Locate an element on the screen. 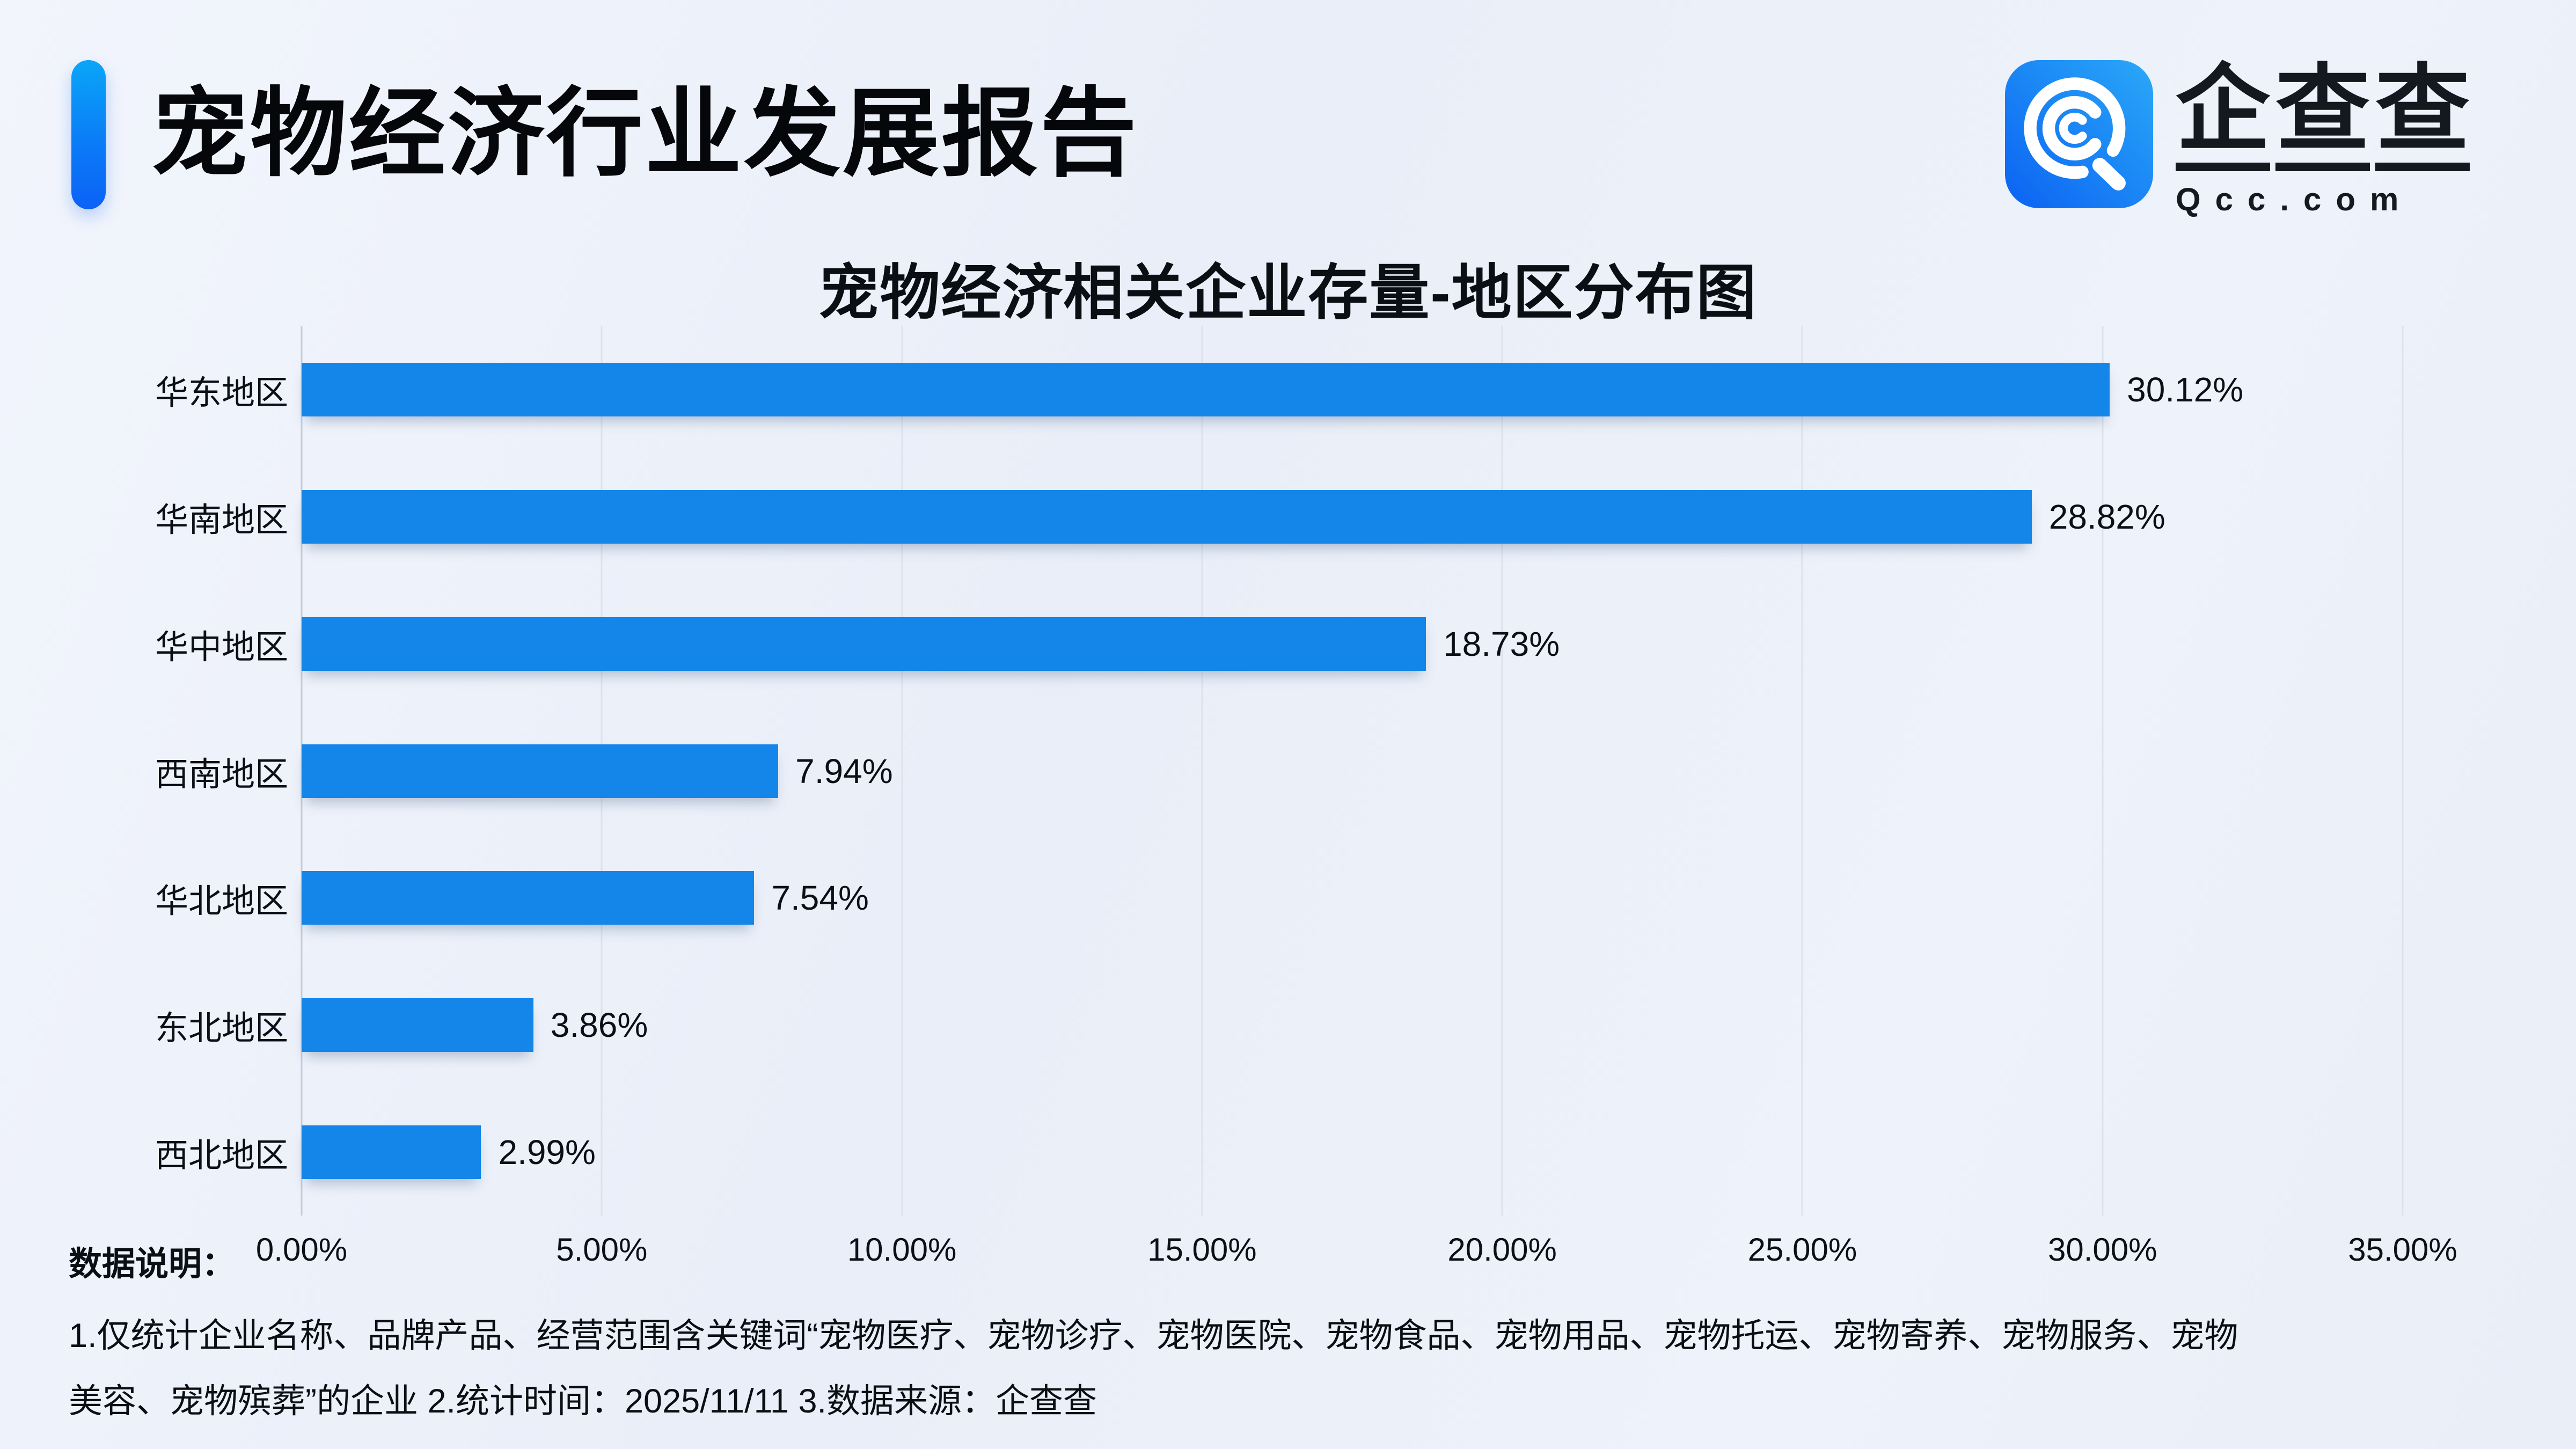 The width and height of the screenshot is (2576, 1449). qcc-logo-text: 企 查 查 Qcc.com is located at coordinates (2322, 139).